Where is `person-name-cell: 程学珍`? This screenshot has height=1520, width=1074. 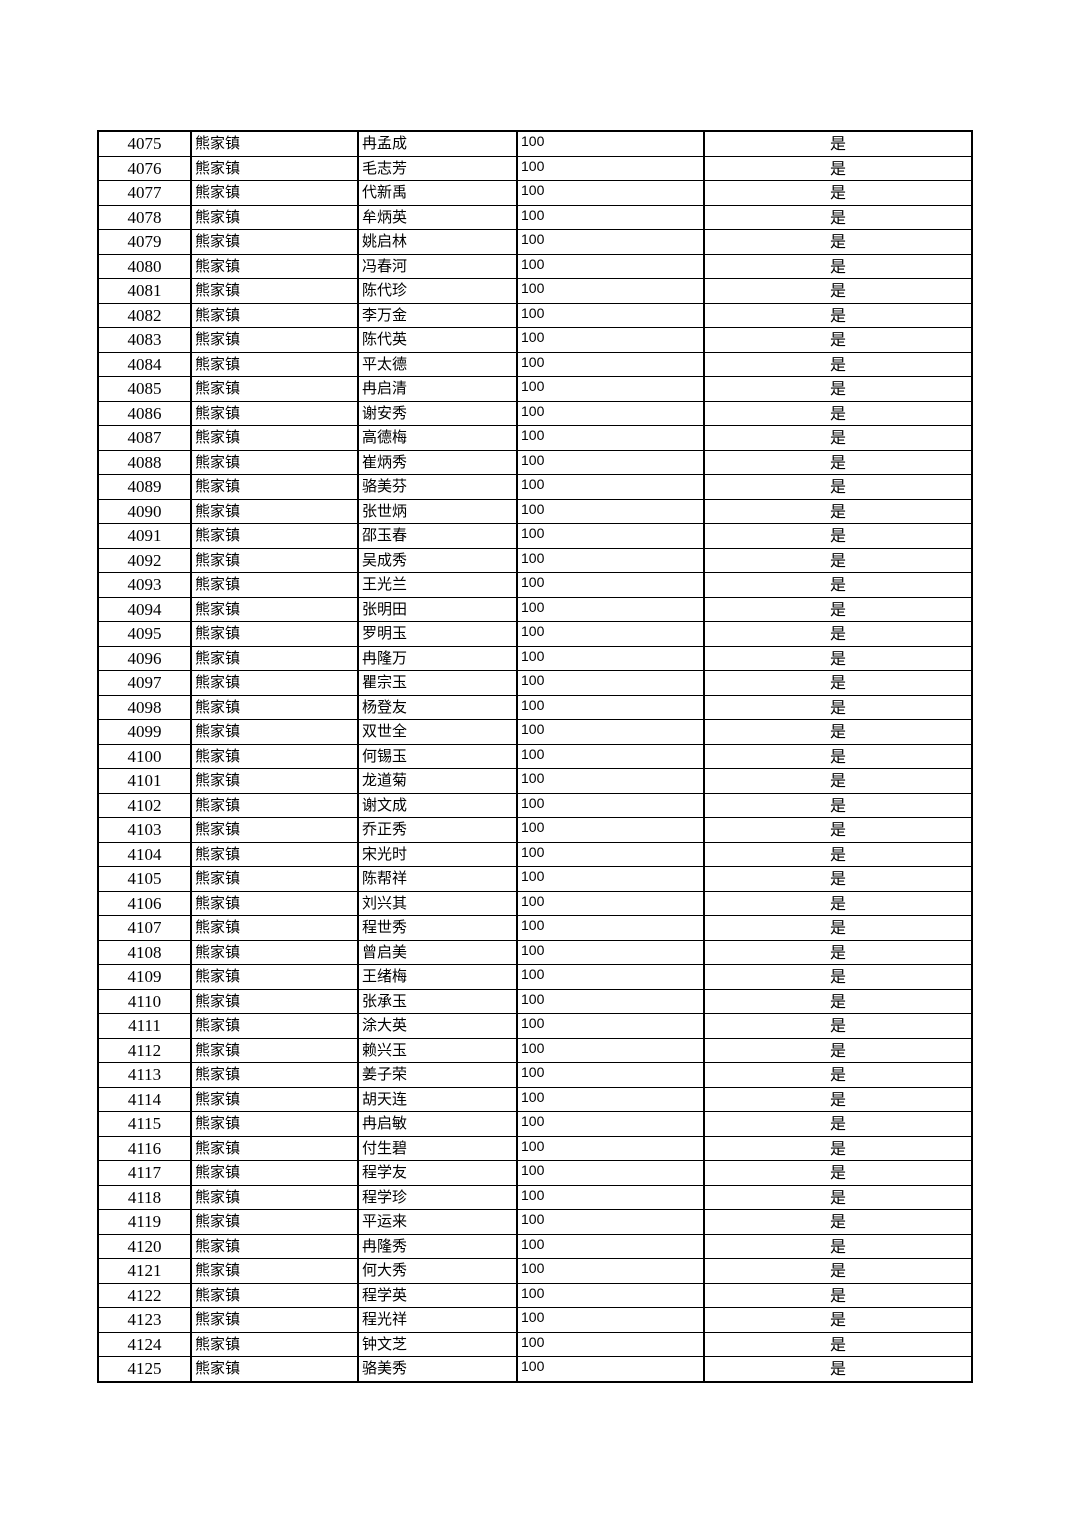
person-name-cell: 程学珍 is located at coordinates (437, 1197).